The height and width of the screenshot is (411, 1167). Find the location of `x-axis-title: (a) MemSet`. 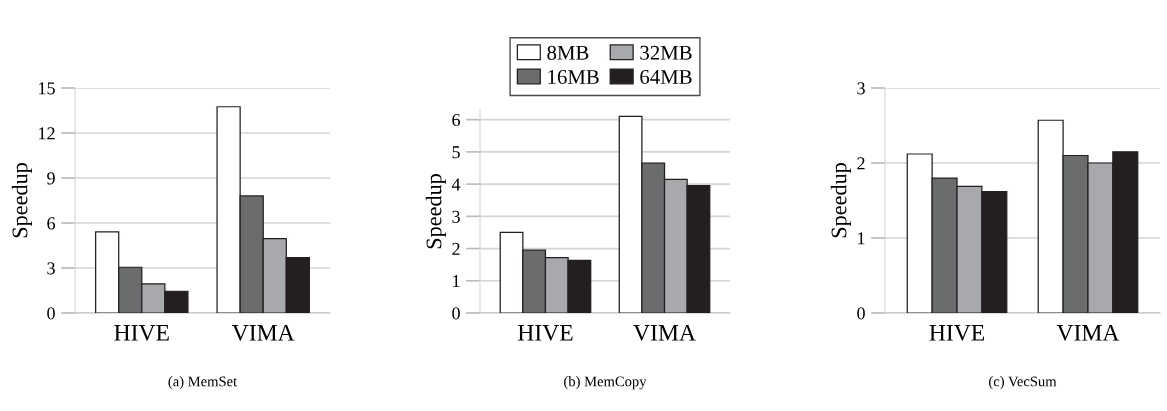

x-axis-title: (a) MemSet is located at coordinates (203, 383).